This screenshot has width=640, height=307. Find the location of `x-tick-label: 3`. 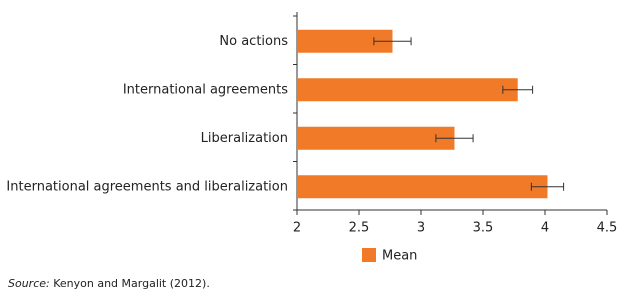

x-tick-label: 3 is located at coordinates (421, 228).